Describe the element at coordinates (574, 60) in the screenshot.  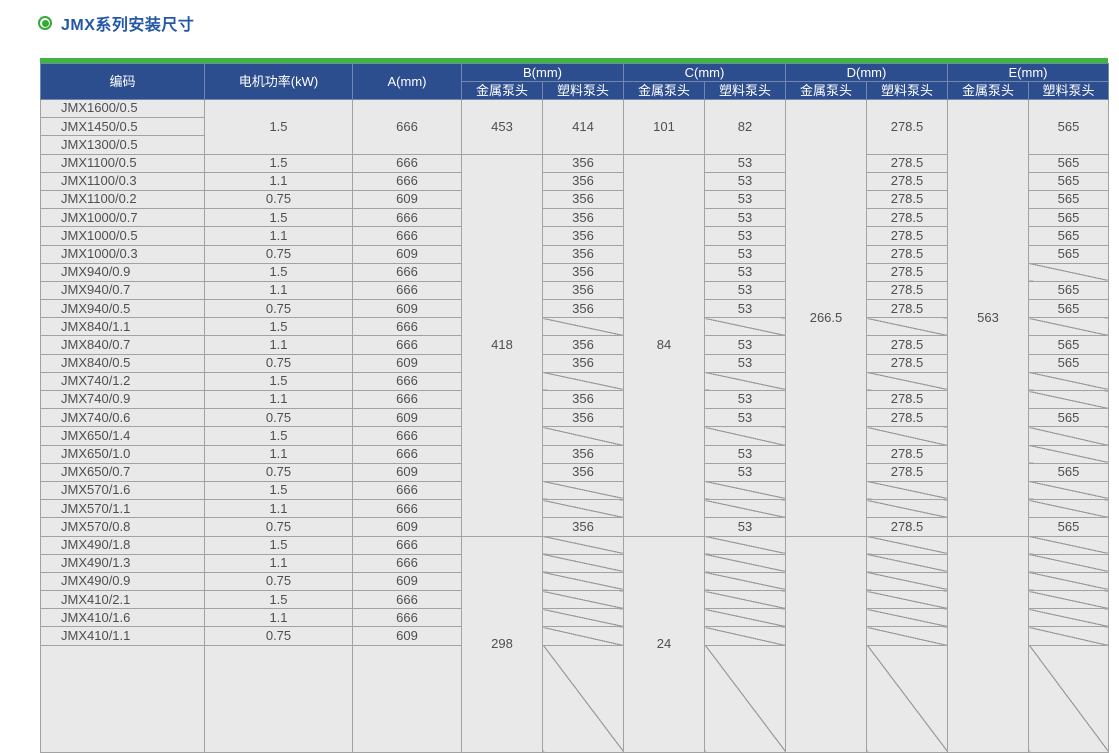
I see `table-accent-bar` at that location.